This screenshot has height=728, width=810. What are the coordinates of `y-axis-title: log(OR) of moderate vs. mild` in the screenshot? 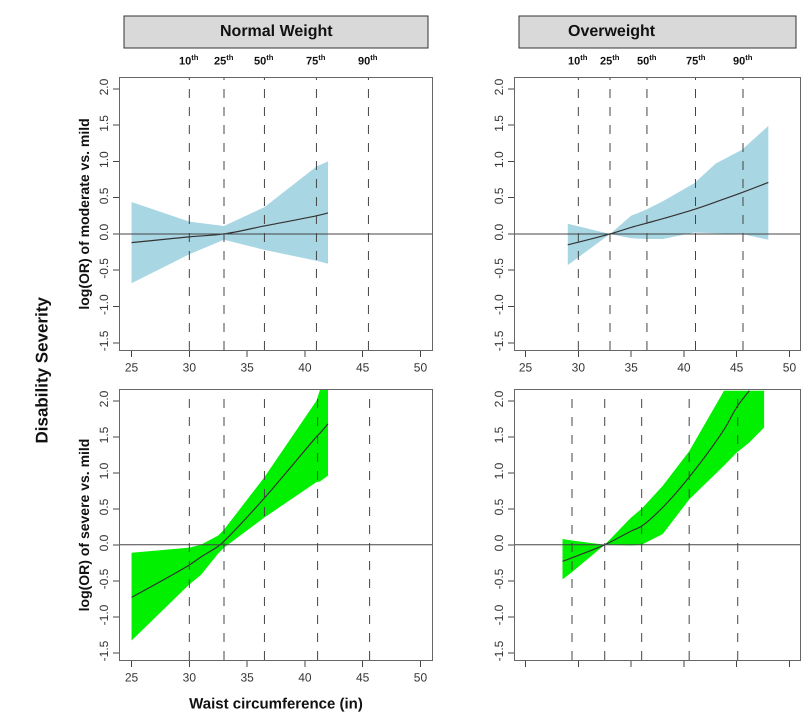 It's located at (84, 214).